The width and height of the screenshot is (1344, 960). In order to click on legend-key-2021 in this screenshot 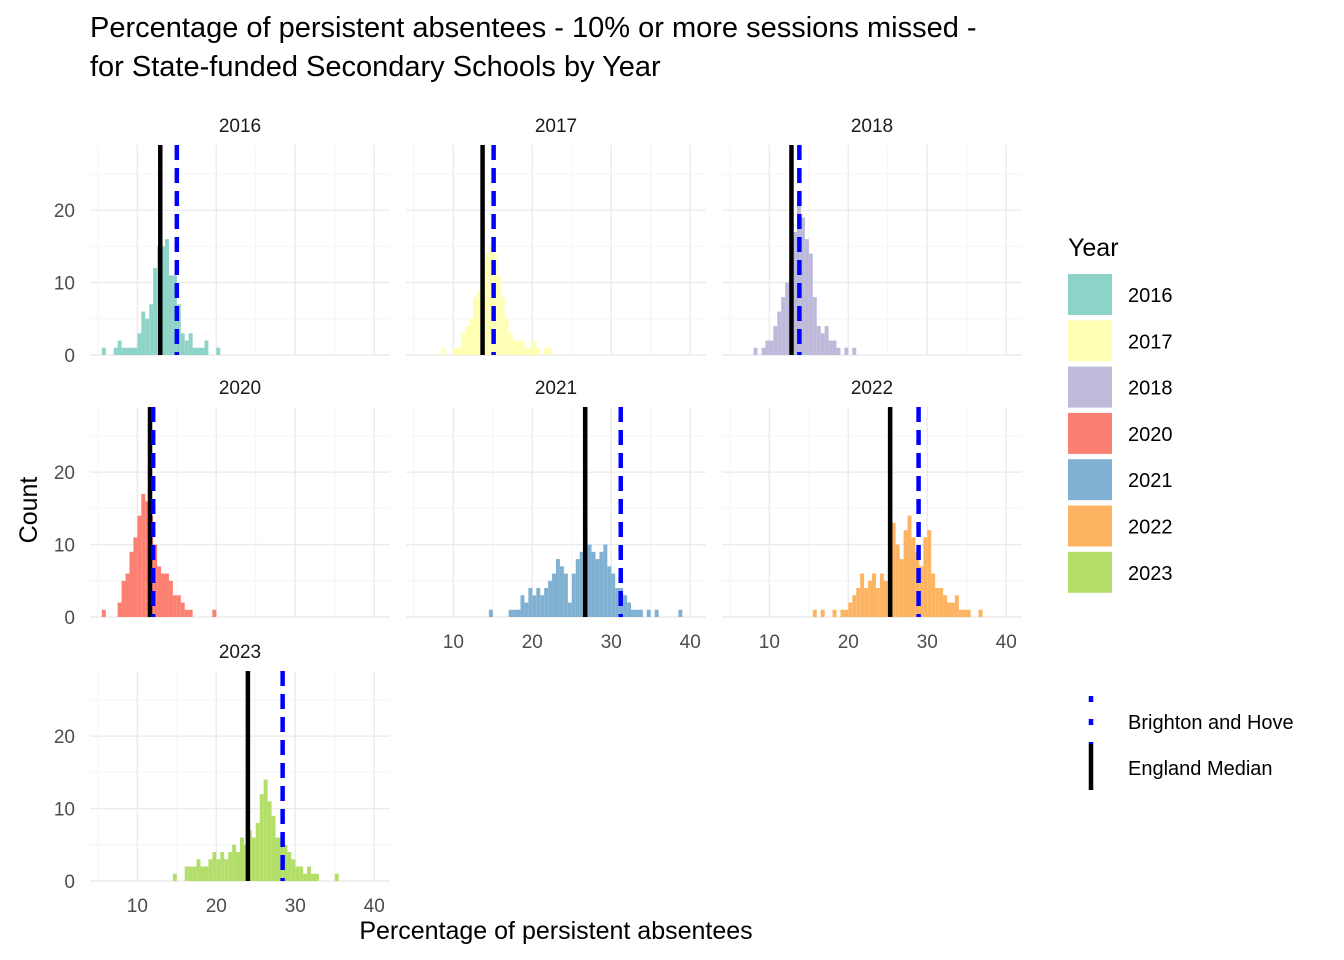, I will do `click(1090, 480)`.